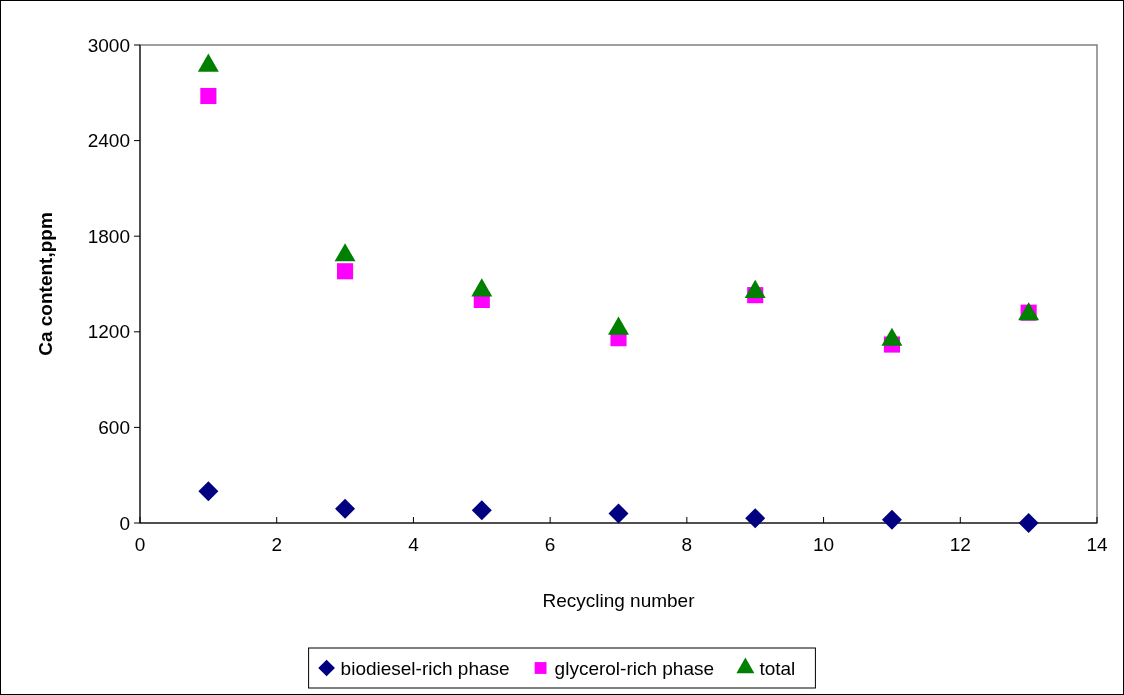 This screenshot has width=1124, height=695. I want to click on y-tick-label: 1800, so click(108, 236).